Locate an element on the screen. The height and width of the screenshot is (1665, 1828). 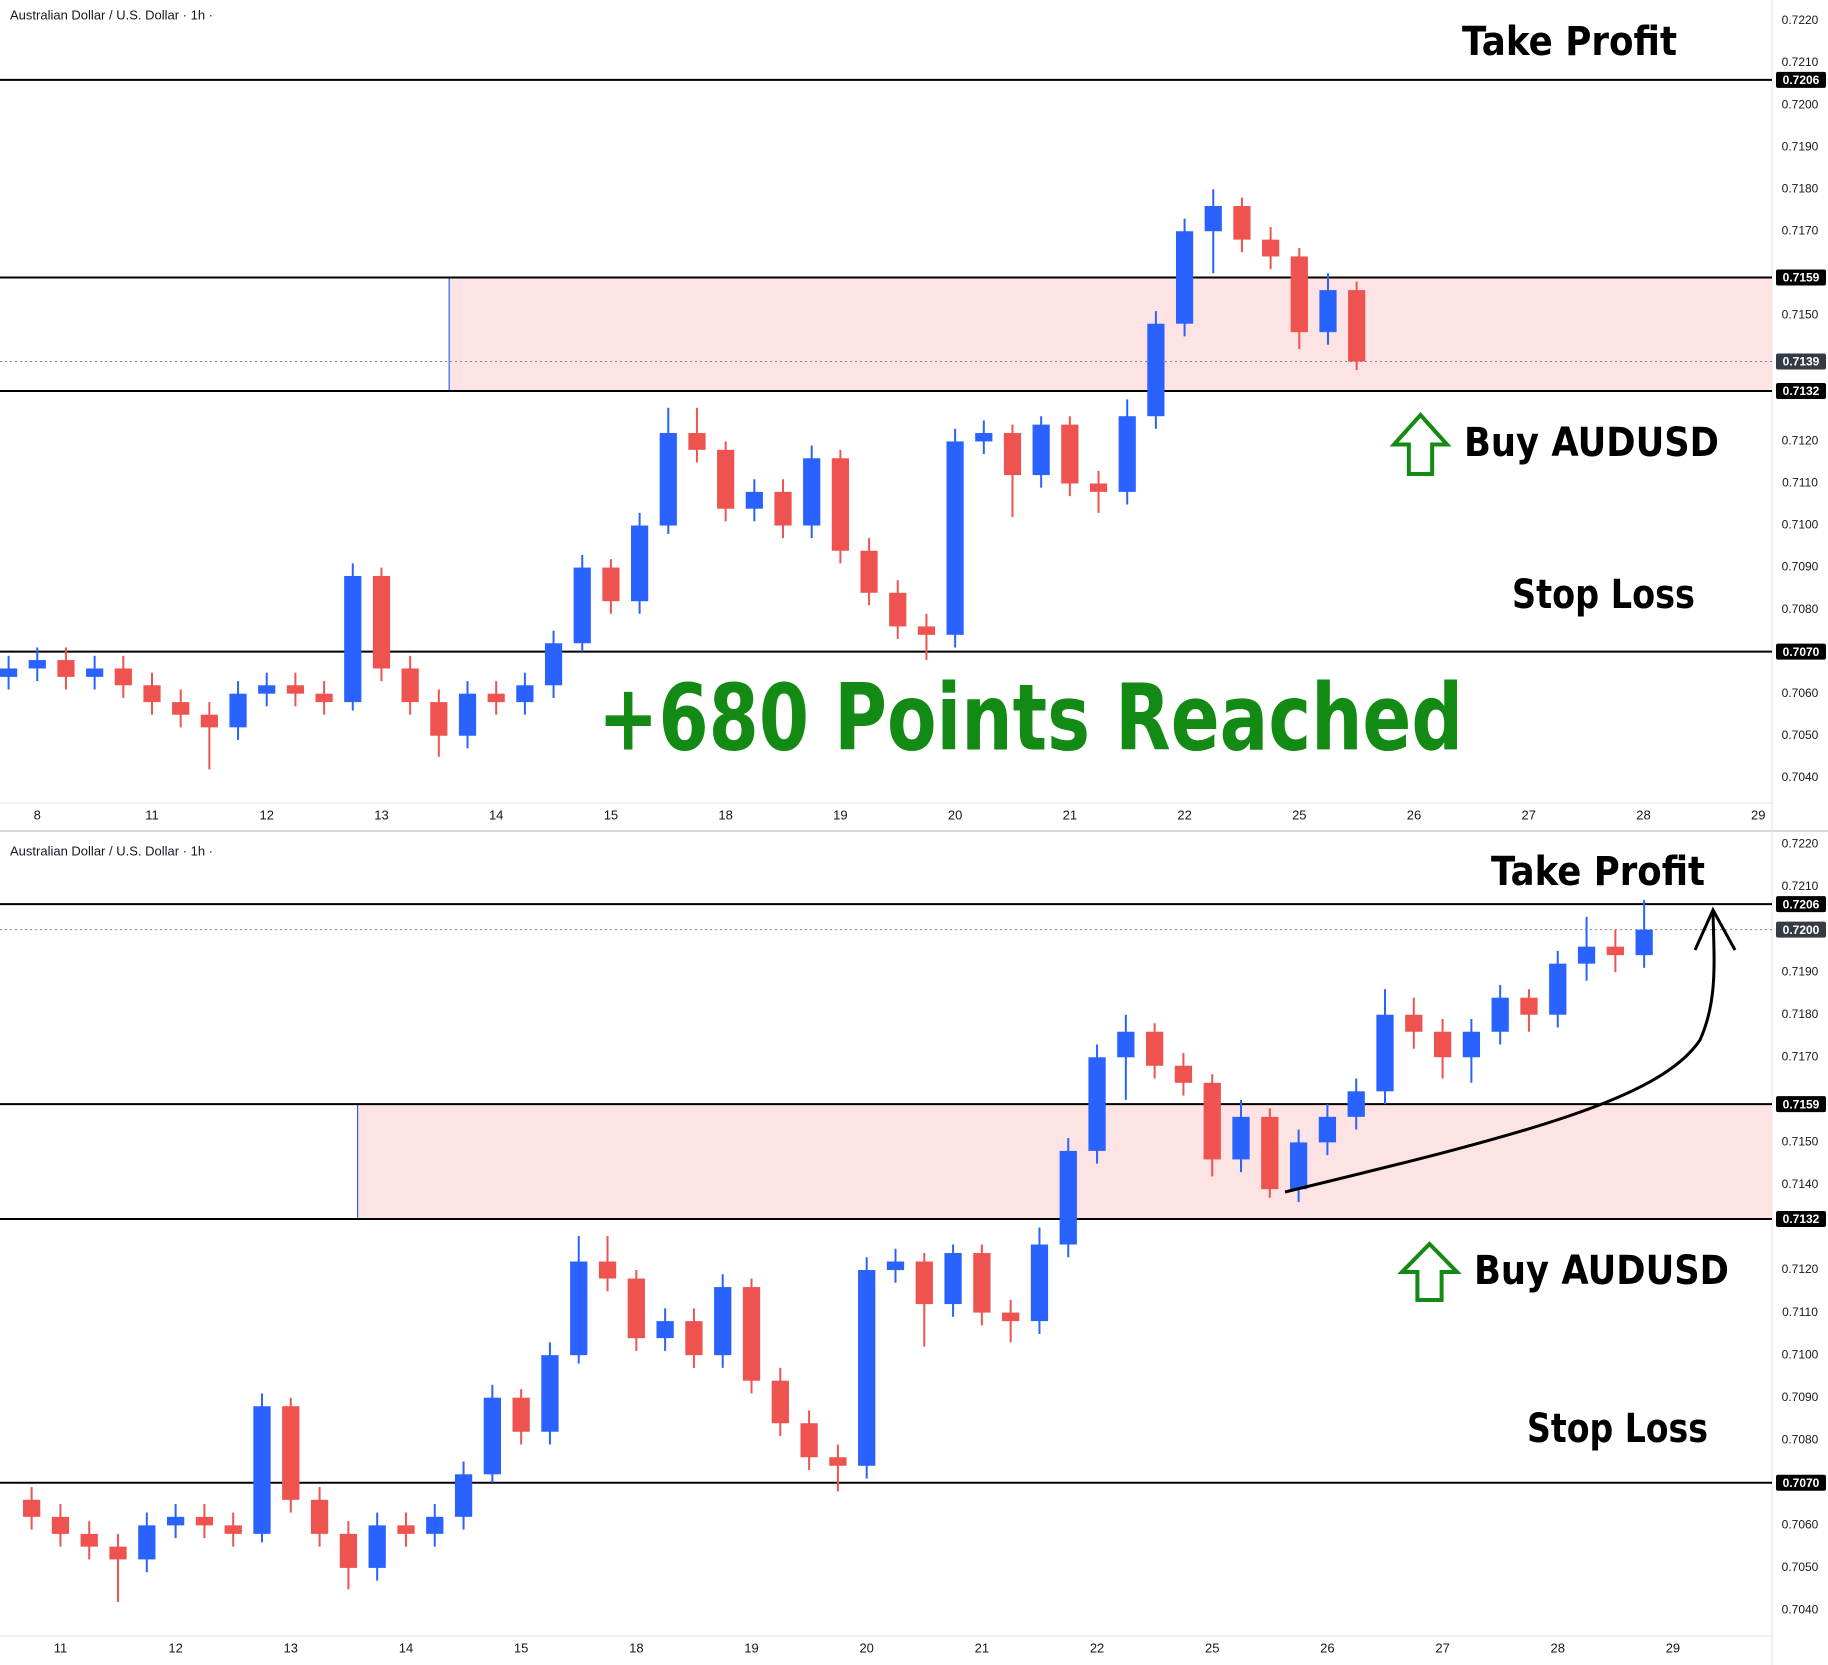
level-tag-label: 0.7206 is located at coordinates (1801, 904).